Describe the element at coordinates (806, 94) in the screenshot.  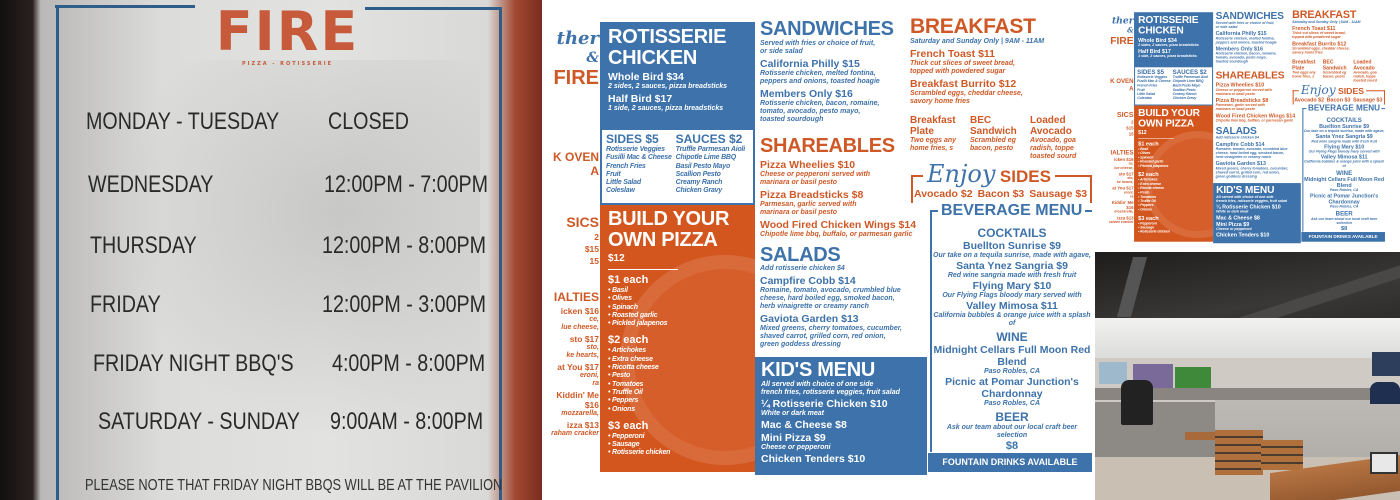
I see `menu-item-name: Members Only $16` at that location.